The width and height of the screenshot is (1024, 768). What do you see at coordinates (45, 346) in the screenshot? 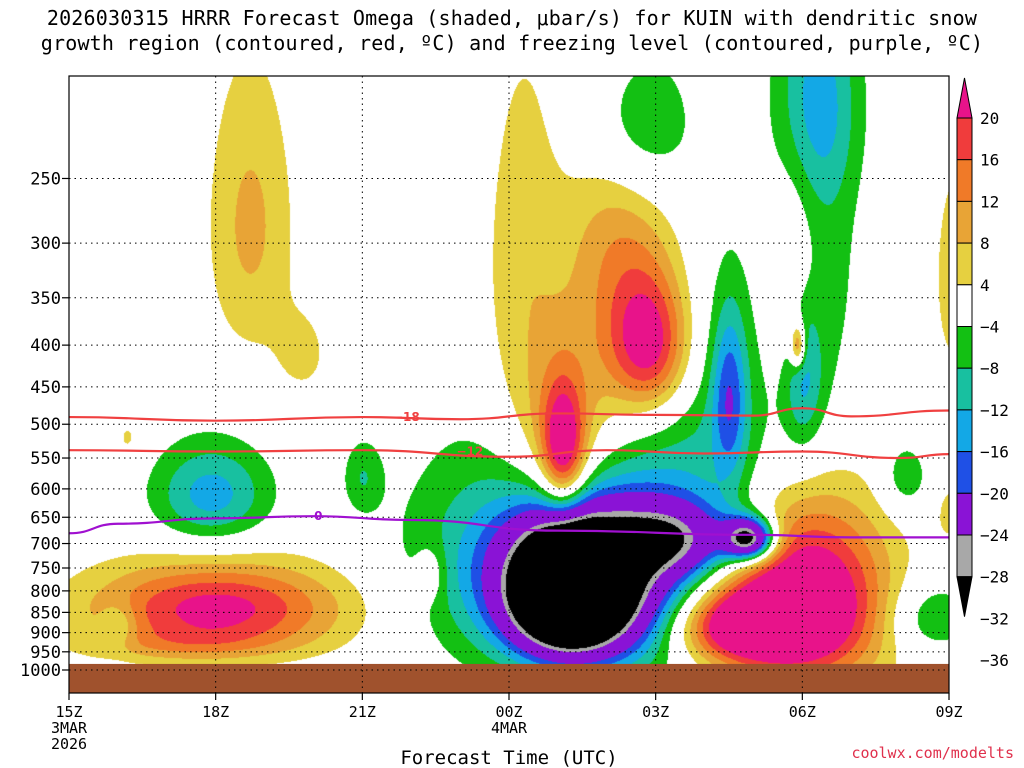
I see `y-tick-label-400: 400` at bounding box center [45, 346].